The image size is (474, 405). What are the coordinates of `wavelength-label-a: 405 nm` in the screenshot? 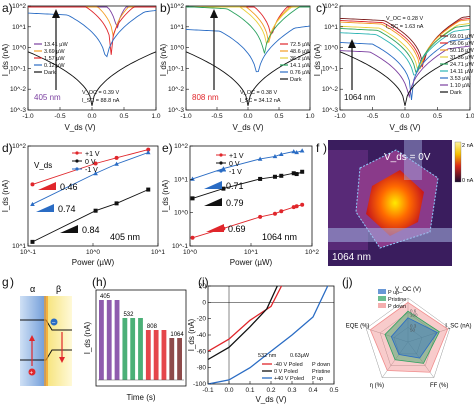 It's located at (47, 97).